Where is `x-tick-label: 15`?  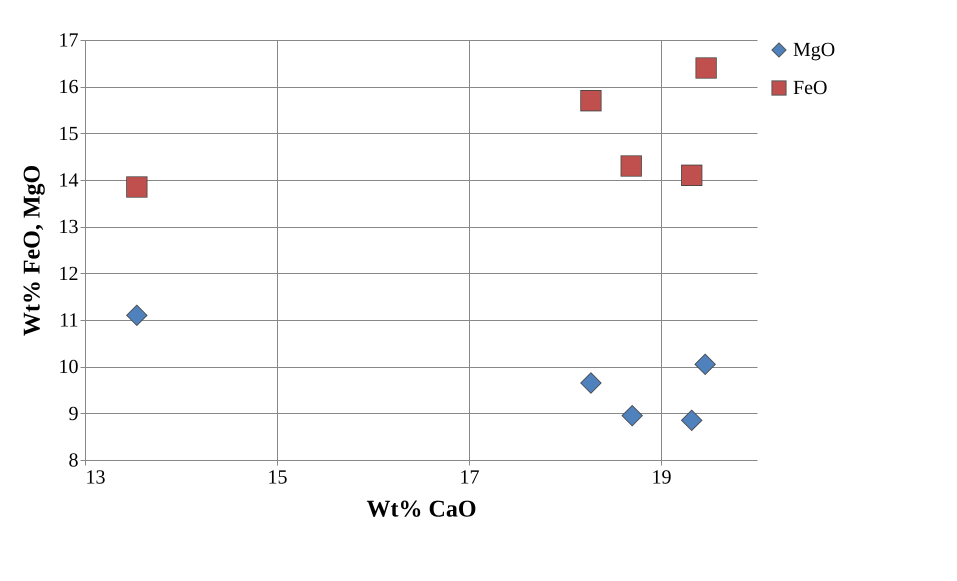 x-tick-label: 15 is located at coordinates (278, 477).